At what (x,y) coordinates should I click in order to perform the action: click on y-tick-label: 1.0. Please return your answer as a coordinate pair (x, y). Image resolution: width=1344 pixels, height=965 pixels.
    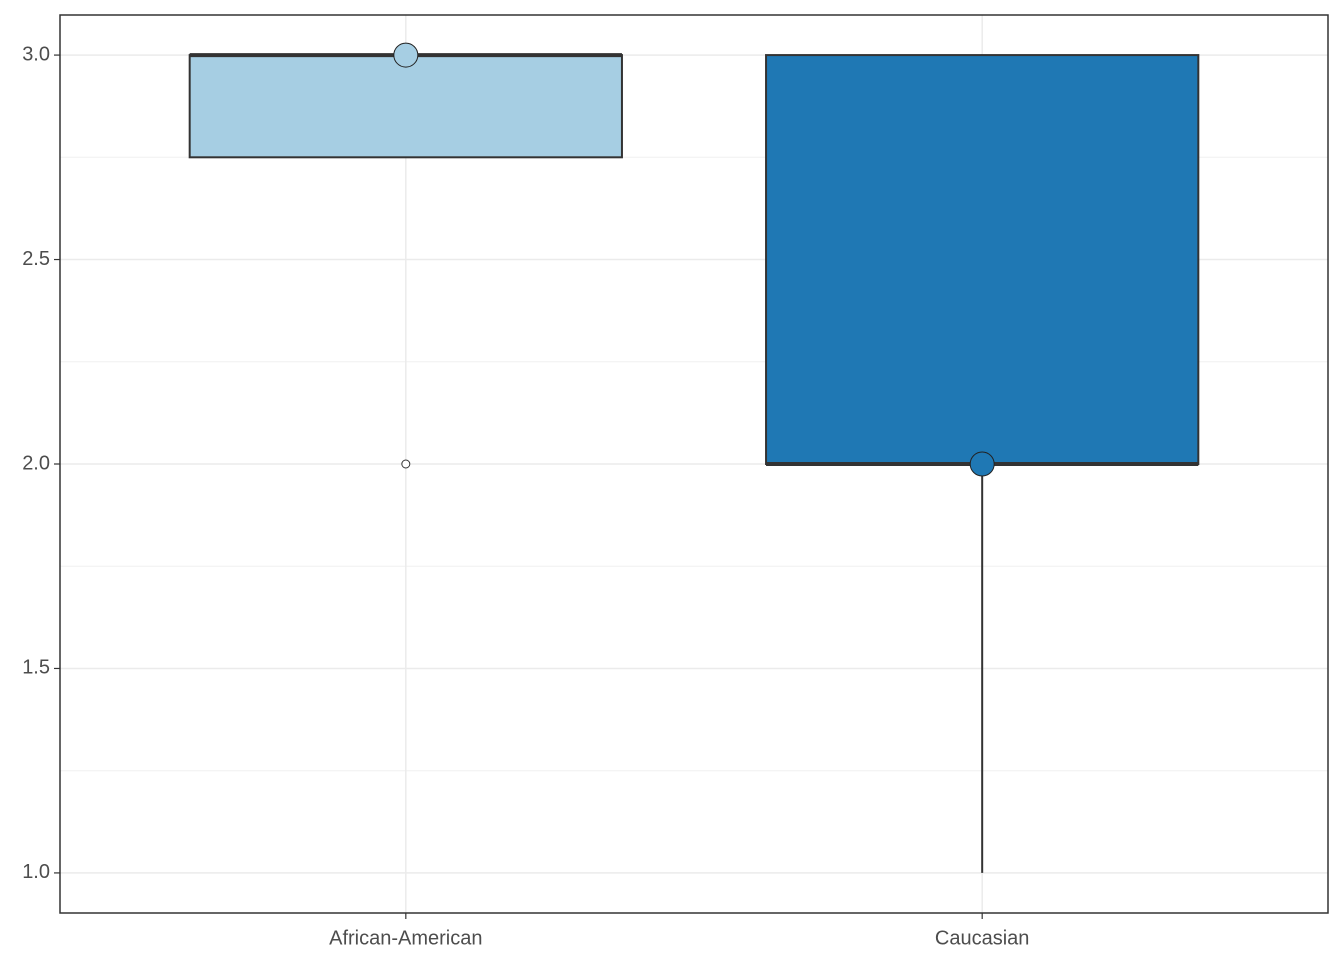
    Looking at the image, I should click on (36, 872).